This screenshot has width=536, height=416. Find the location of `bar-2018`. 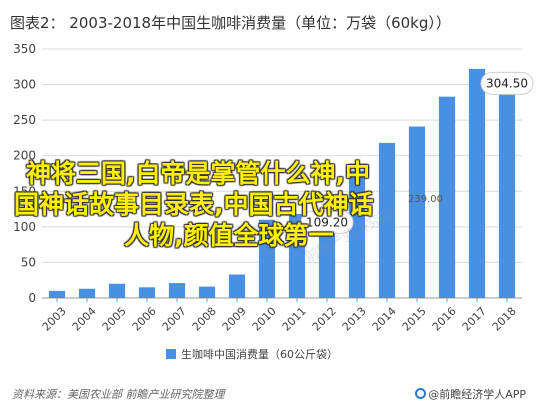

bar-2018 is located at coordinates (507, 190).